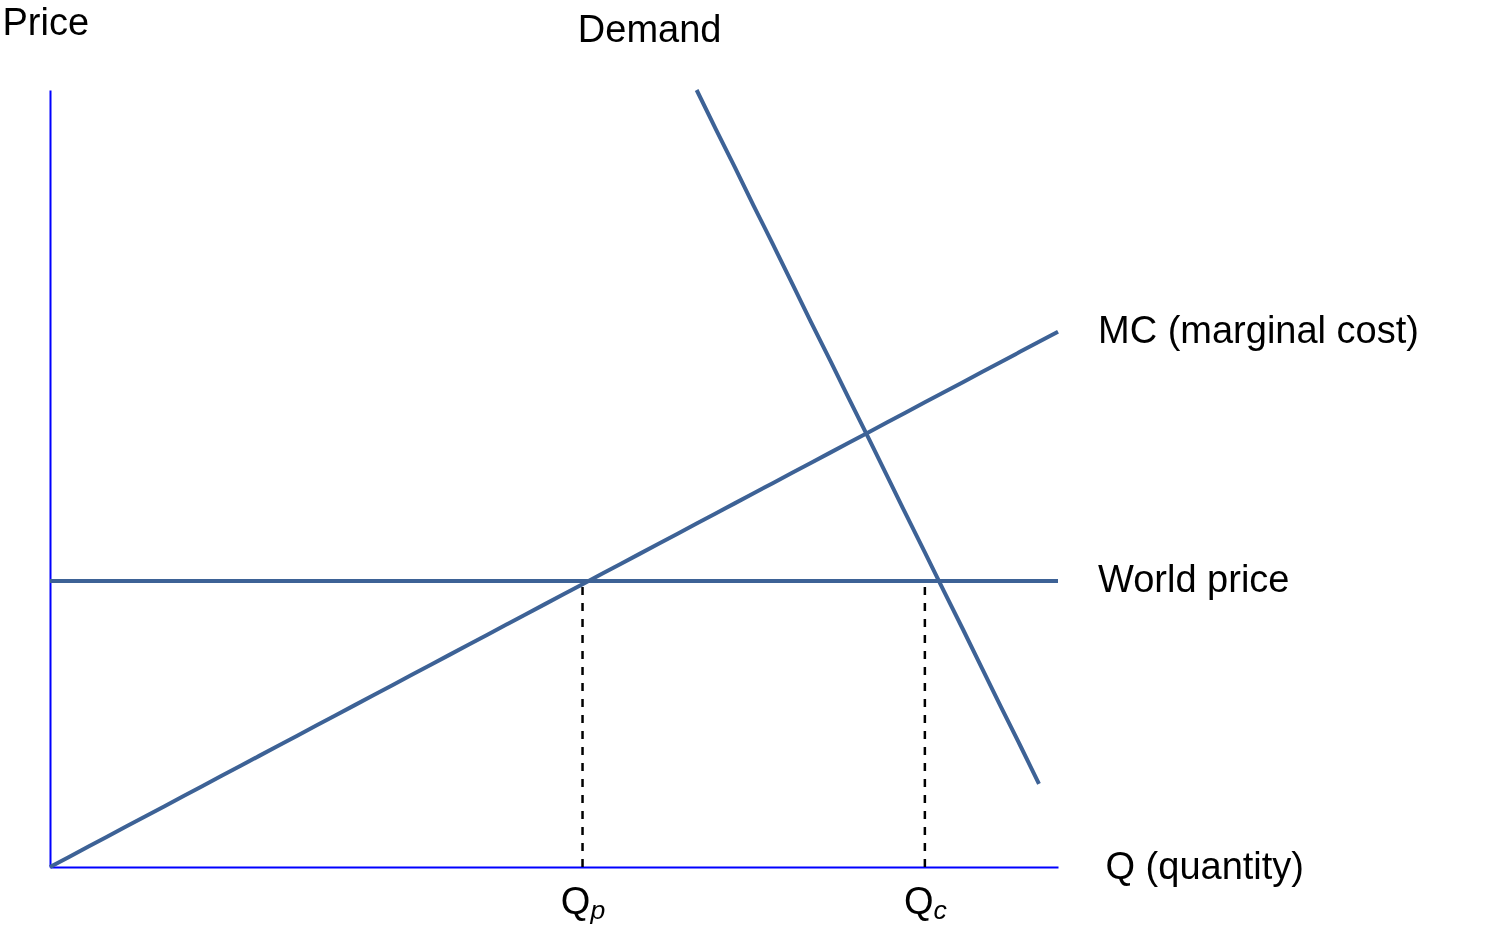 The height and width of the screenshot is (945, 1505). Describe the element at coordinates (1258, 329) in the screenshot. I see `series-label: MC (marginal cost)` at that location.